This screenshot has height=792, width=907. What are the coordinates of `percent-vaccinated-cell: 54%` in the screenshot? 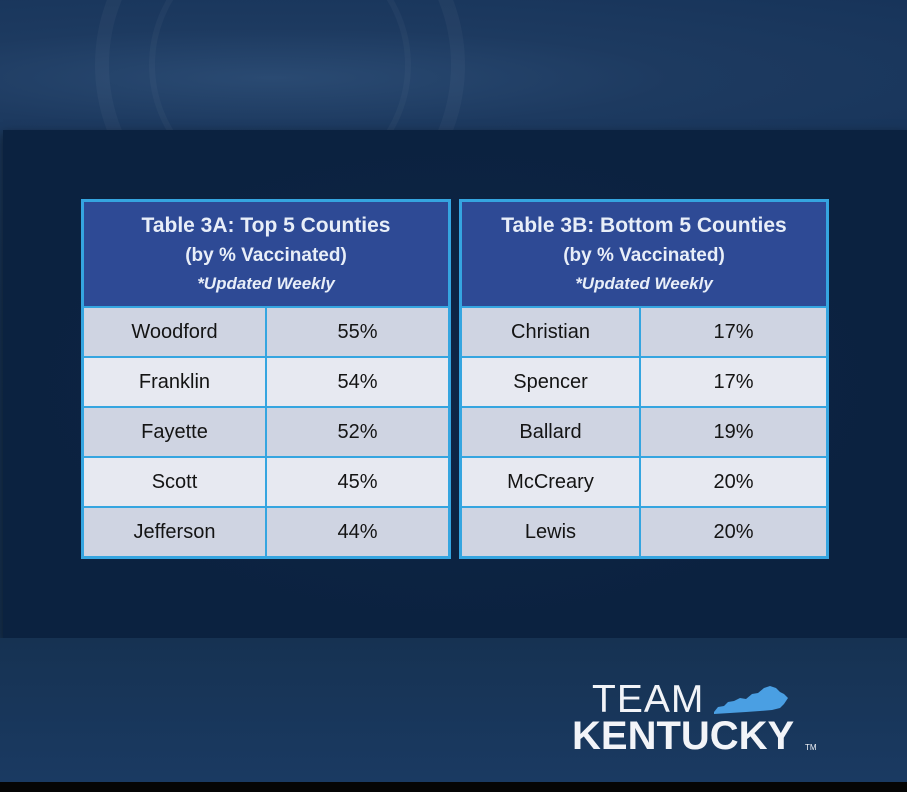 It's located at (358, 382).